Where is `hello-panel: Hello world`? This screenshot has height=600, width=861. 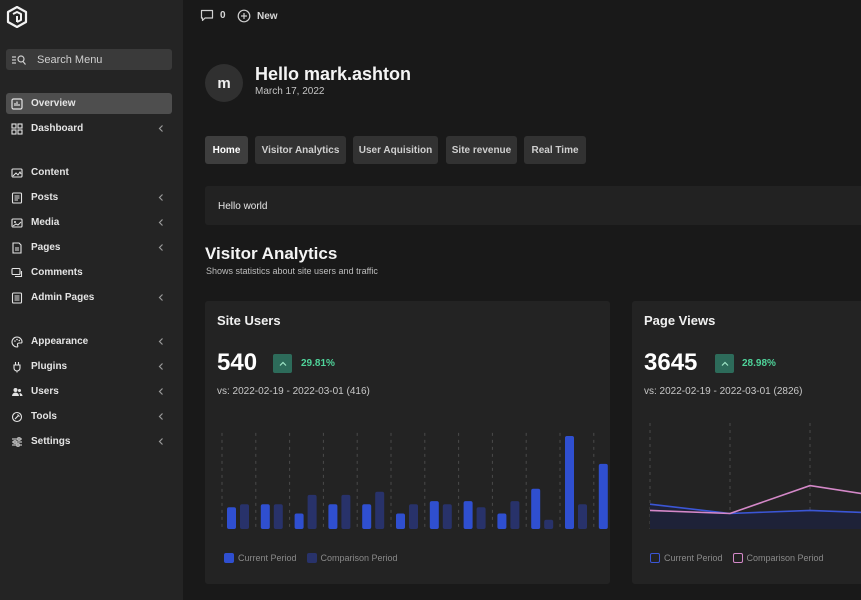 hello-panel: Hello world is located at coordinates (533, 205).